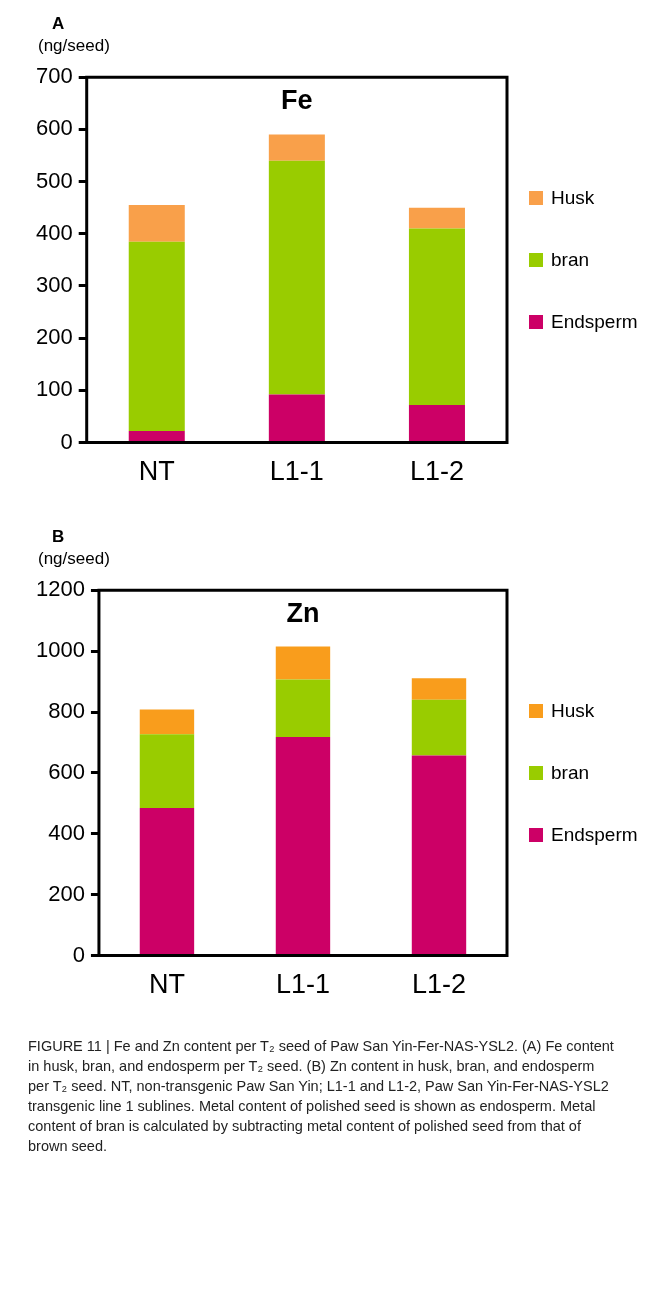  Describe the element at coordinates (58, 536) in the screenshot. I see `text: B` at that location.